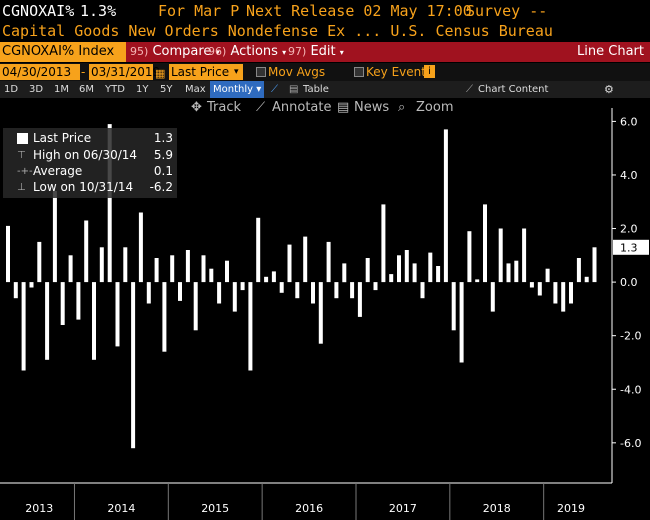 The image size is (650, 520). I want to click on period-button-1d: 1D, so click(11, 89).